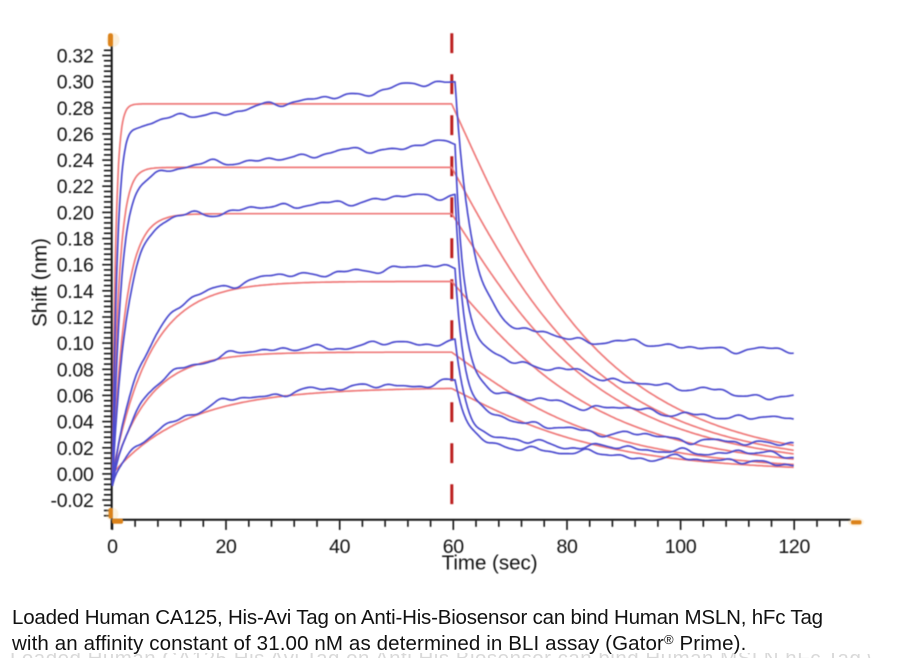 This screenshot has width=900, height=664. I want to click on svg-text: 80, so click(567, 547).